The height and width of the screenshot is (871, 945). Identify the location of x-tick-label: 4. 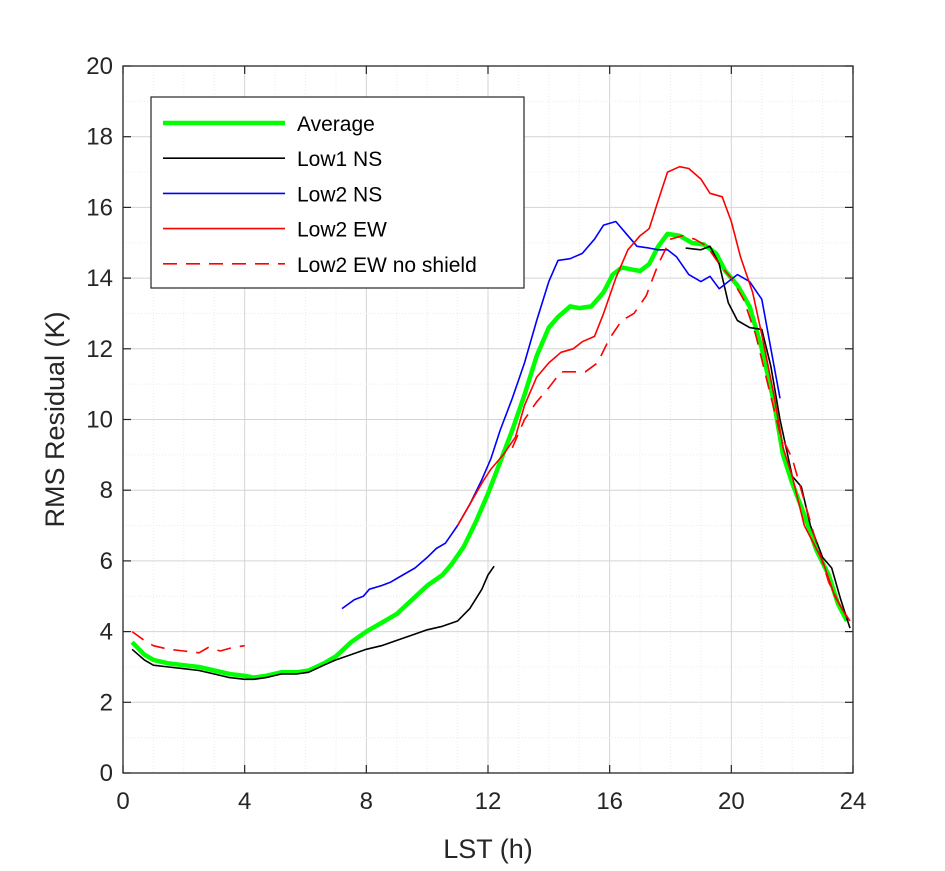
(244, 801).